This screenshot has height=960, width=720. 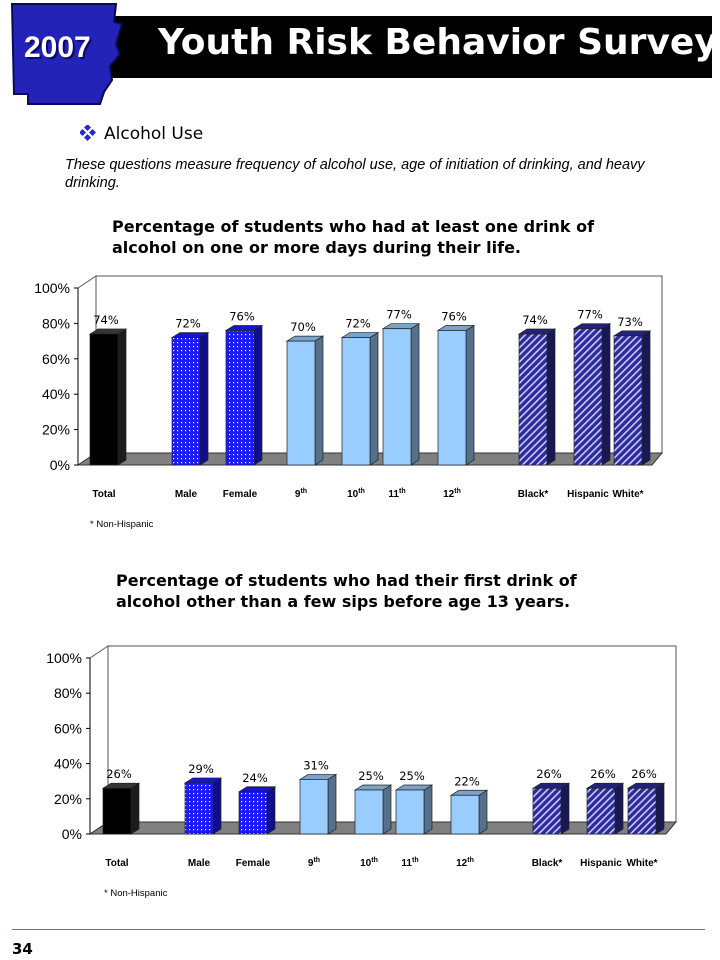 I want to click on data-label: 31%, so click(x=316, y=765).